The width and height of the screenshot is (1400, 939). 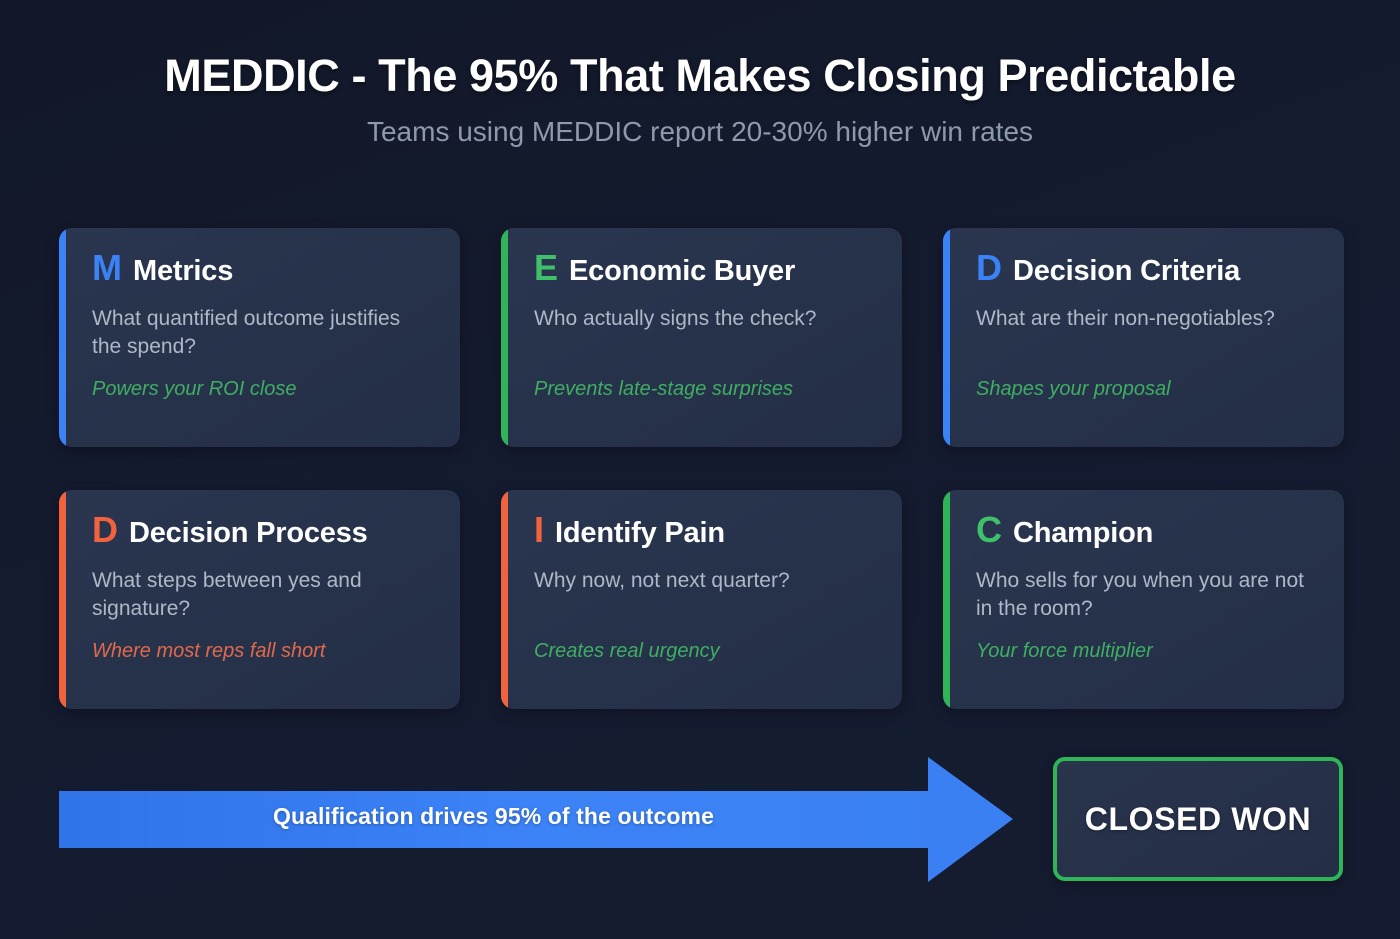 What do you see at coordinates (209, 651) in the screenshot?
I see `card-footnote: Where most reps fall short` at bounding box center [209, 651].